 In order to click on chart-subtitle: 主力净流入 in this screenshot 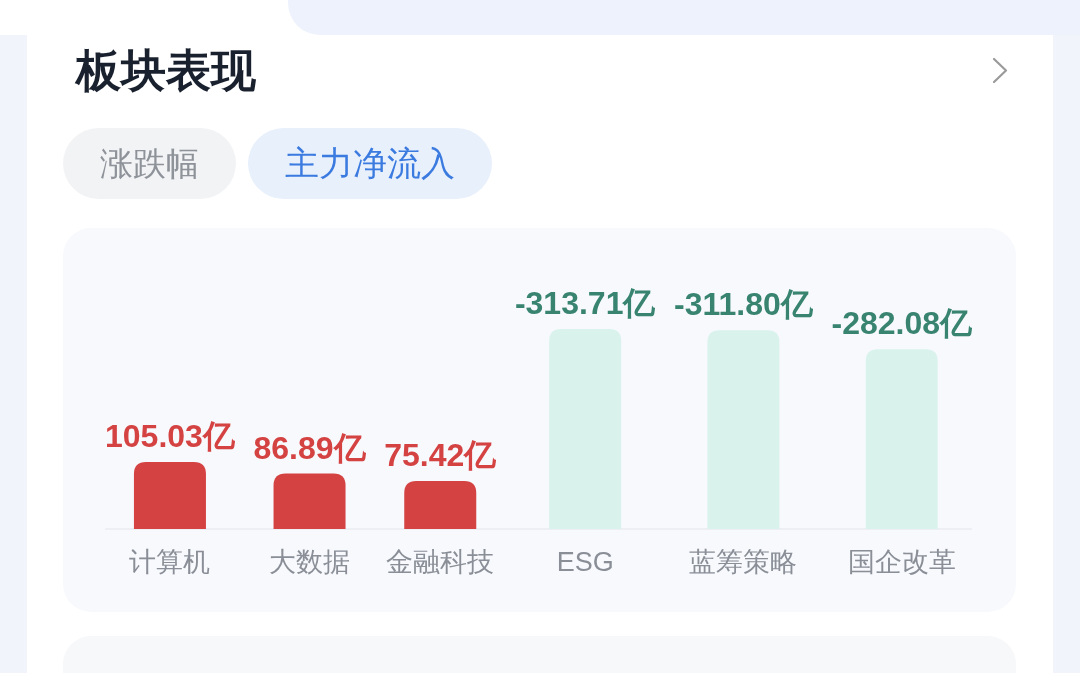, I will do `click(370, 163)`.